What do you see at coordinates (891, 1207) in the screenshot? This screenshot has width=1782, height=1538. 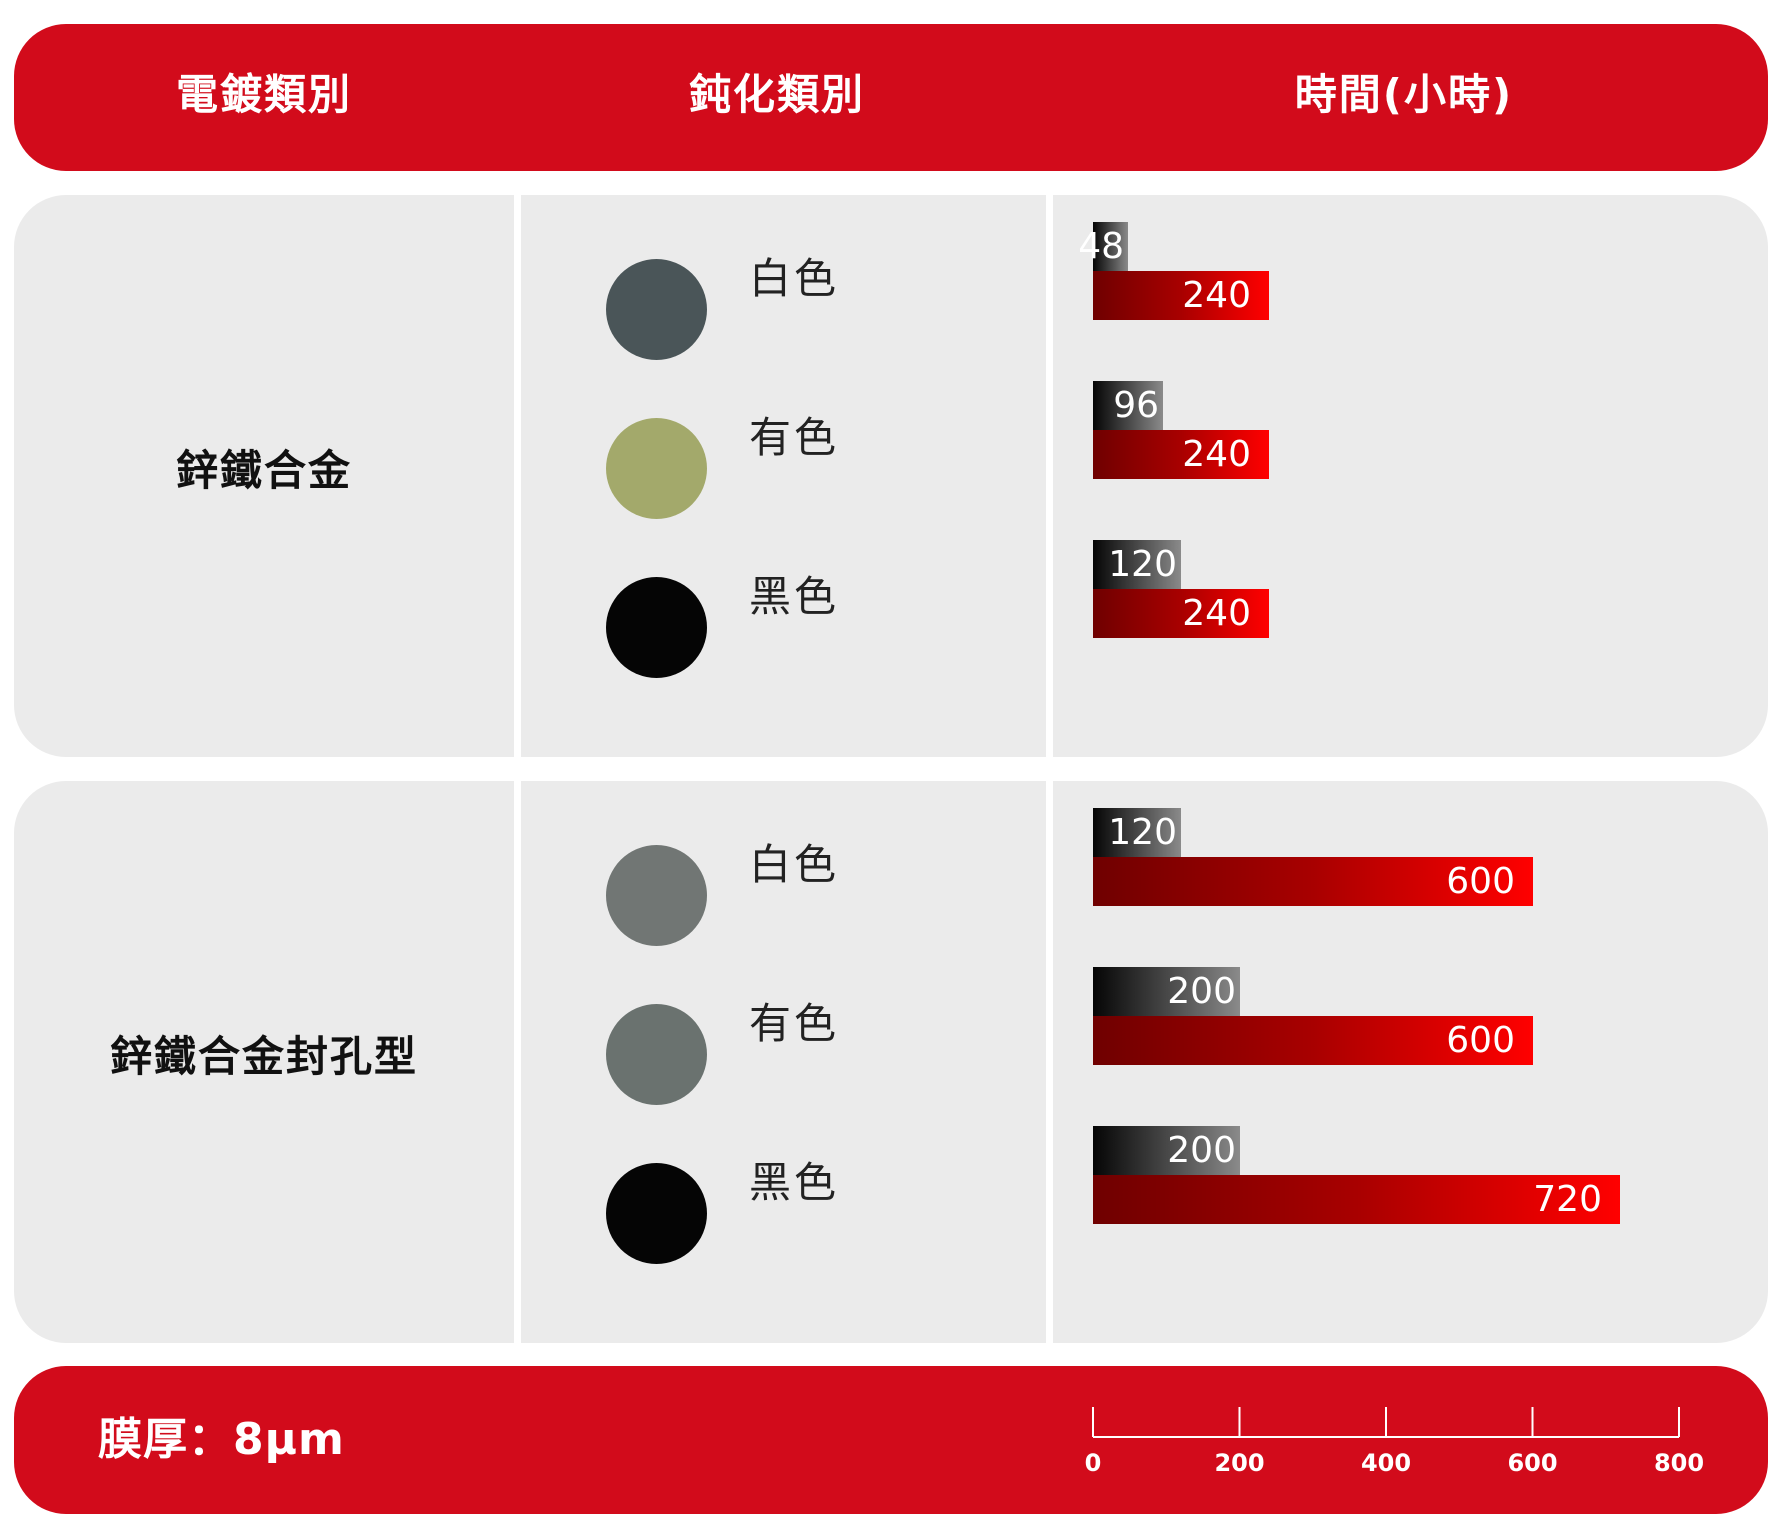 I see `passivation-row: 黑色 200 720` at bounding box center [891, 1207].